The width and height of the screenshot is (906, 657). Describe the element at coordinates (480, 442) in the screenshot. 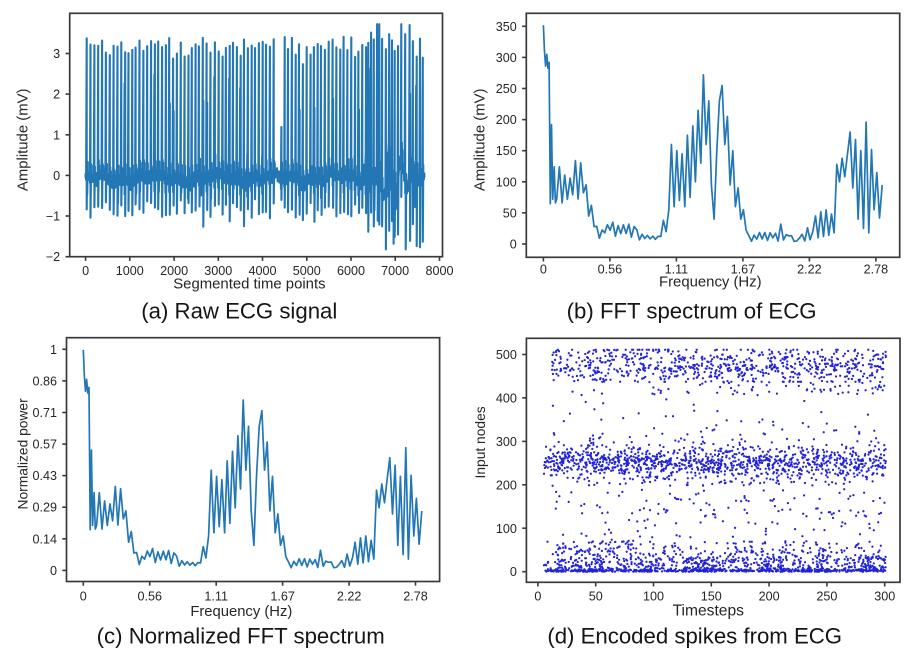

I see `svg-text: Input nodes` at that location.